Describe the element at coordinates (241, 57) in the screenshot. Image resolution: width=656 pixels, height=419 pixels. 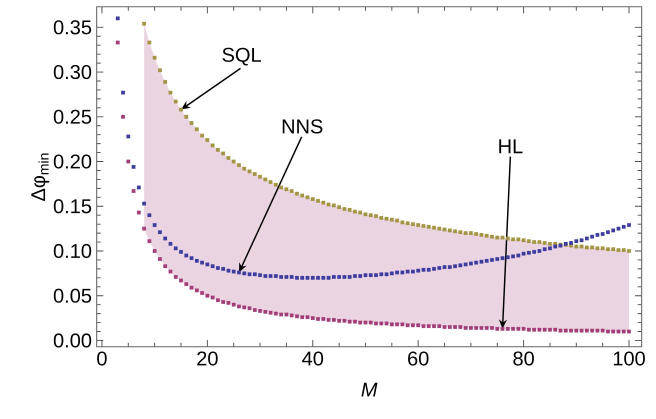
I see `annotation: SQL` at that location.